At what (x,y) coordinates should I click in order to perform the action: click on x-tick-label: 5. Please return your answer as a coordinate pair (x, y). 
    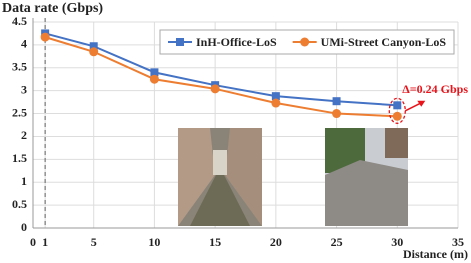
    Looking at the image, I should click on (94, 242).